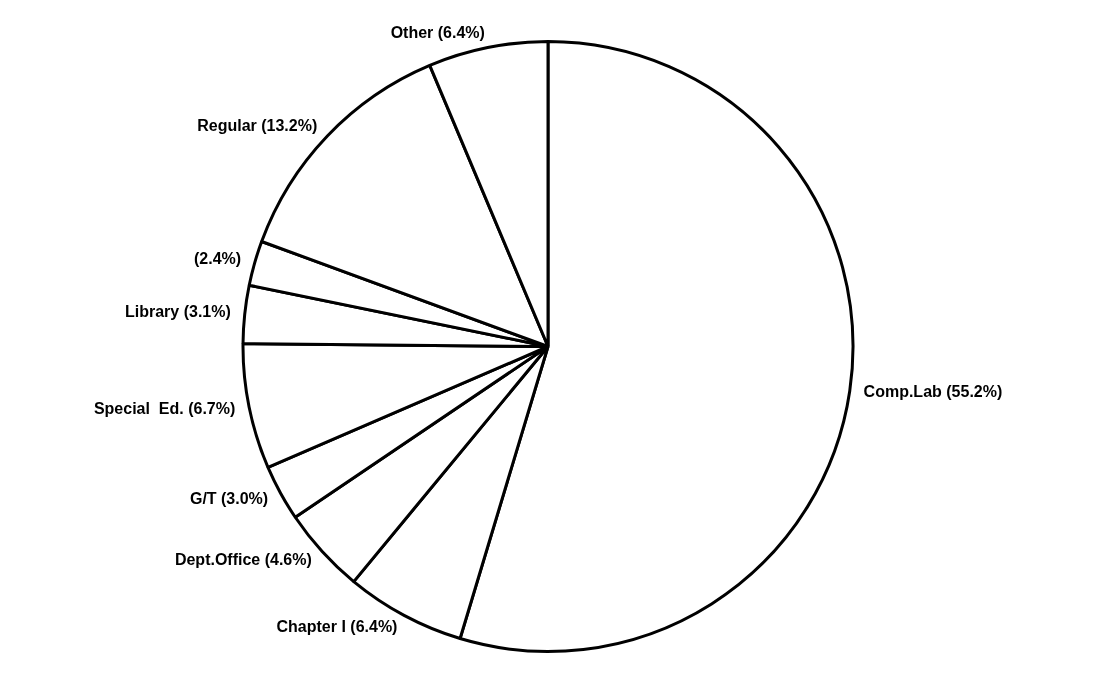 The width and height of the screenshot is (1096, 693). I want to click on slice-label: Regular (13.2%), so click(257, 125).